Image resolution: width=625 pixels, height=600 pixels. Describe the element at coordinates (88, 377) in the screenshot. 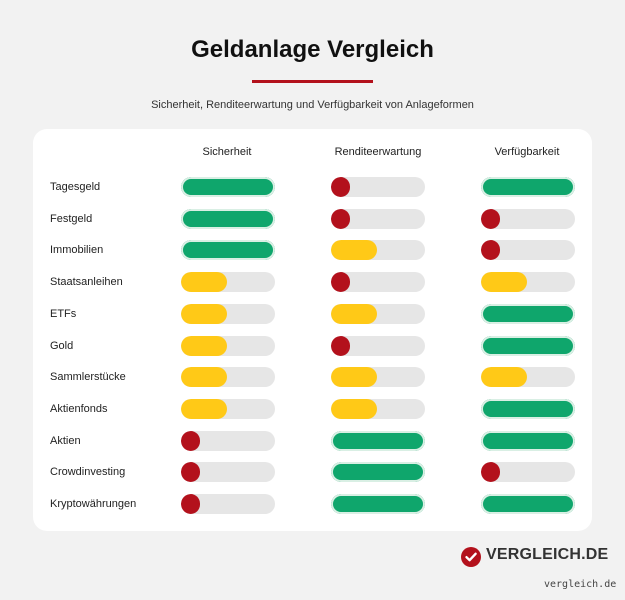

I see `row-label-sammlerstucke: Sammlerstücke` at that location.